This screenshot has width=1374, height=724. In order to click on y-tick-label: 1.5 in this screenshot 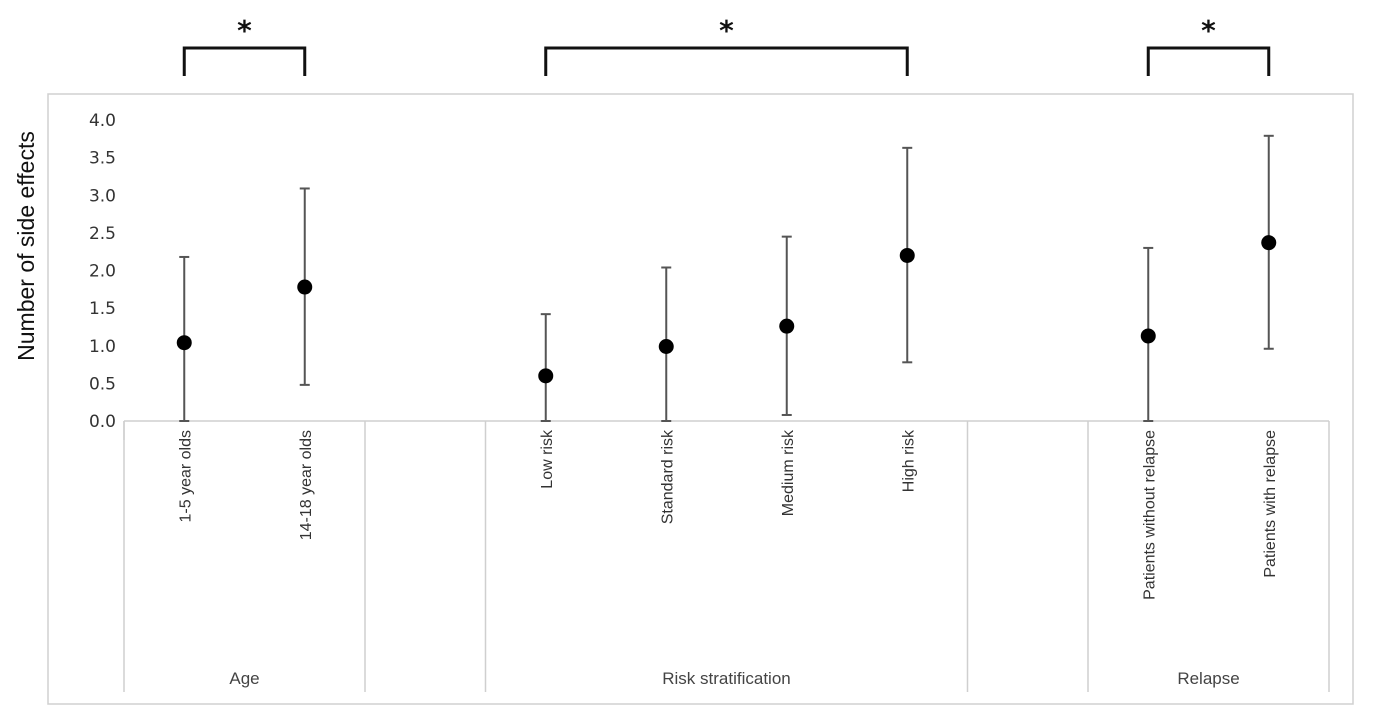, I will do `click(102, 309)`.